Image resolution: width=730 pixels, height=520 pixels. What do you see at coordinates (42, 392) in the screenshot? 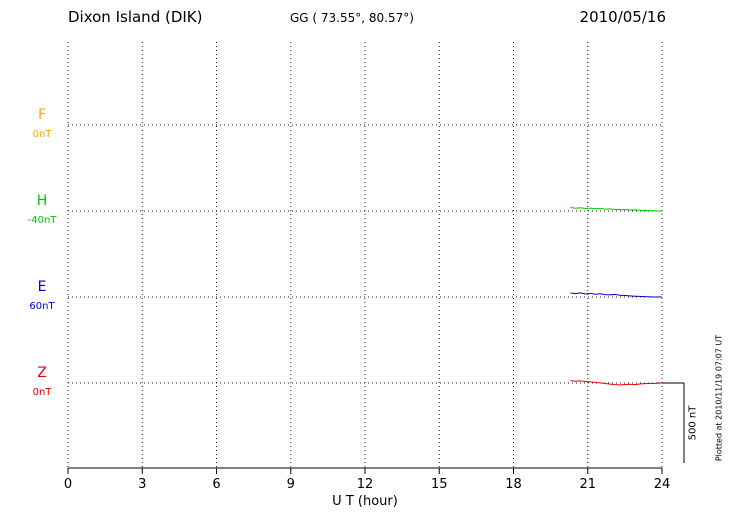
I see `channel-baseline-z: 0nT` at bounding box center [42, 392].